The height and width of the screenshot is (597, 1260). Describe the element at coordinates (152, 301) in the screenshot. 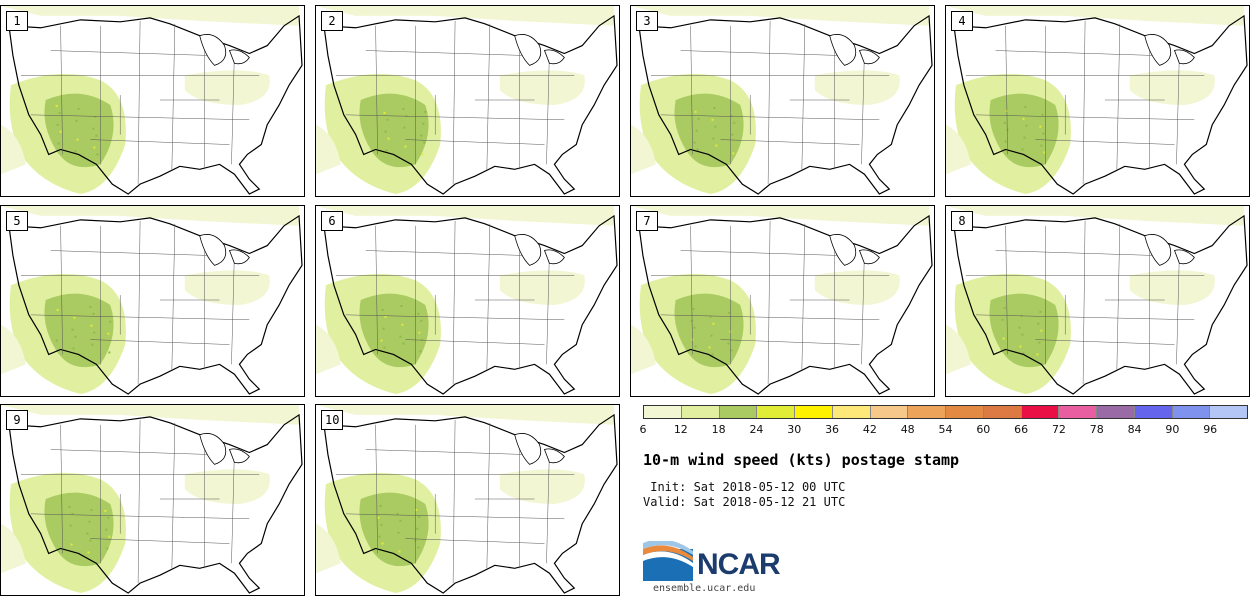

I see `map-panel-5: 5` at that location.